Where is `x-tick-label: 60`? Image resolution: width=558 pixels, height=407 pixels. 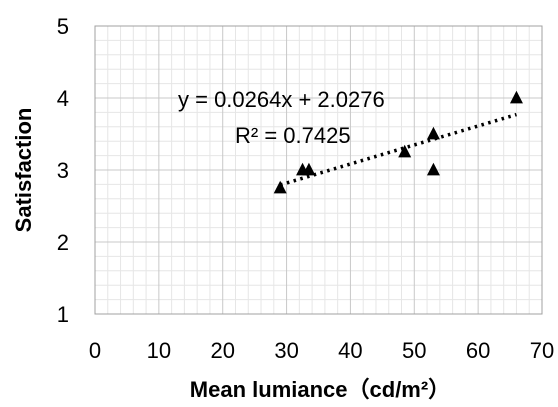
x-tick-label: 60 is located at coordinates (478, 350).